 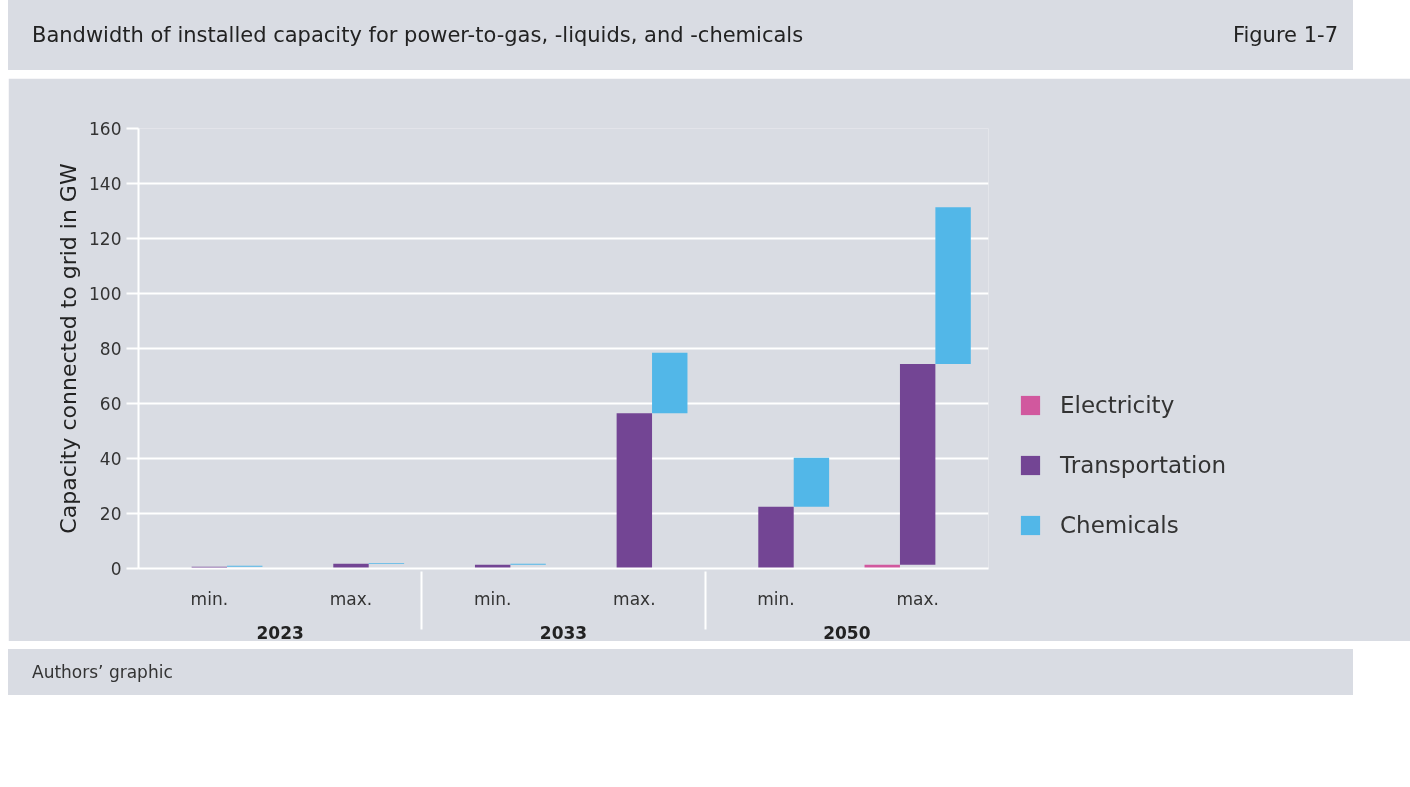 I want to click on y-tick-label: 100, so click(x=105, y=294).